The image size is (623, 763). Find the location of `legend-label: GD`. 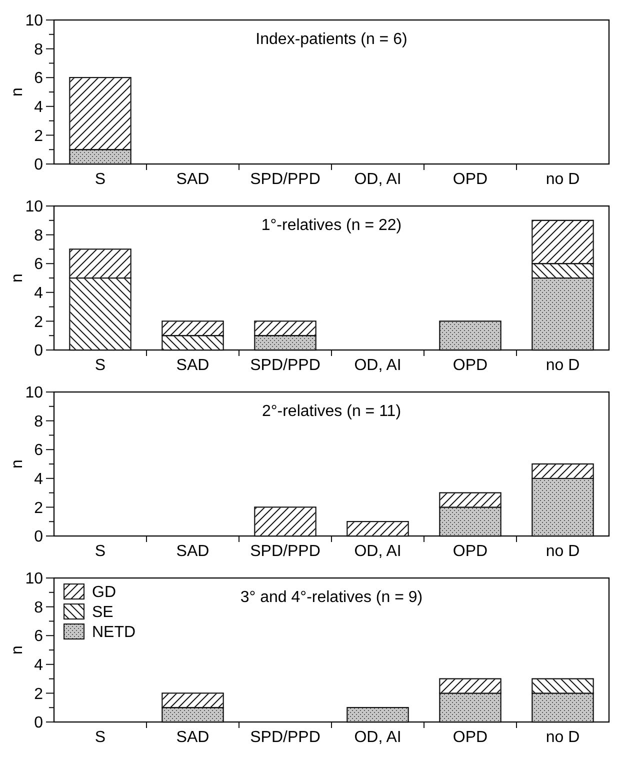

legend-label: GD is located at coordinates (104, 592).